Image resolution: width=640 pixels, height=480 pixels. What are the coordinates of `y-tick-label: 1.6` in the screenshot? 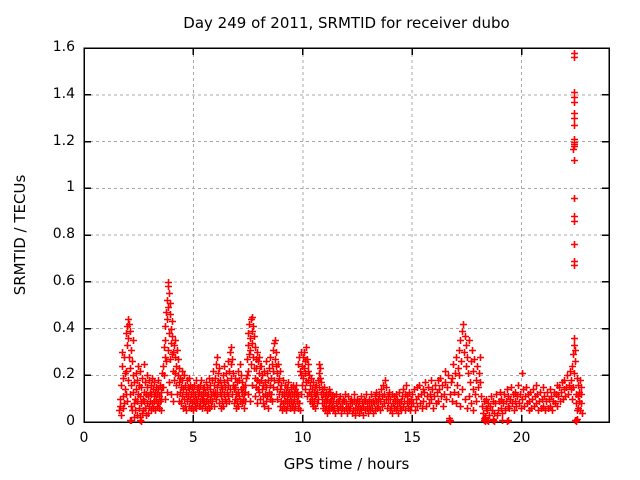 It's located at (63, 47).